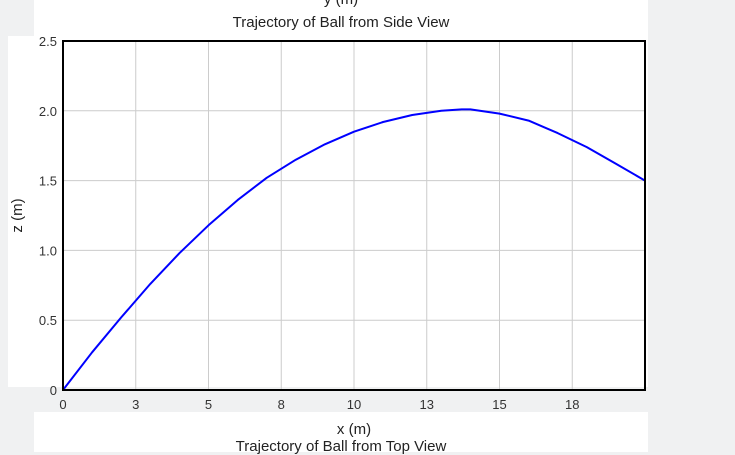 The image size is (735, 455). I want to click on y-tick-label: 2.0, so click(48, 111).